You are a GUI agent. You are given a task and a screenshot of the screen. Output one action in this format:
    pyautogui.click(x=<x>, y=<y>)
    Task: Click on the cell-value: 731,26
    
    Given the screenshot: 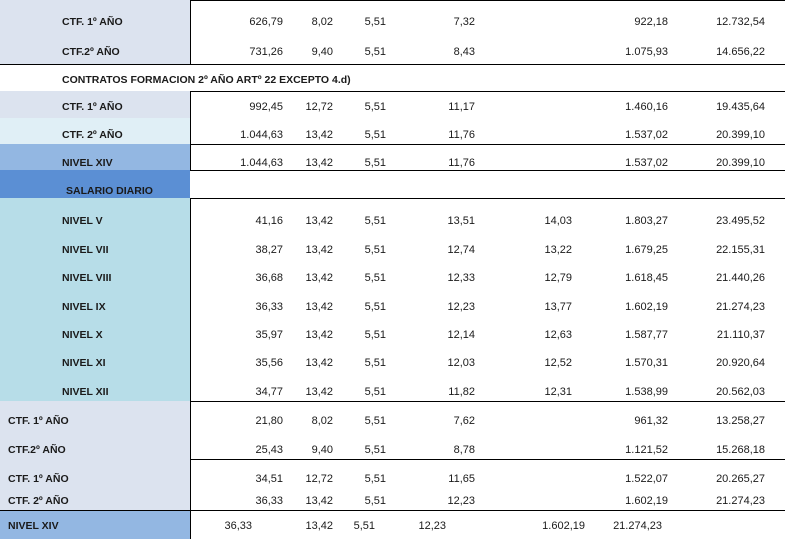 What is the action you would take?
    pyautogui.click(x=266, y=52)
    